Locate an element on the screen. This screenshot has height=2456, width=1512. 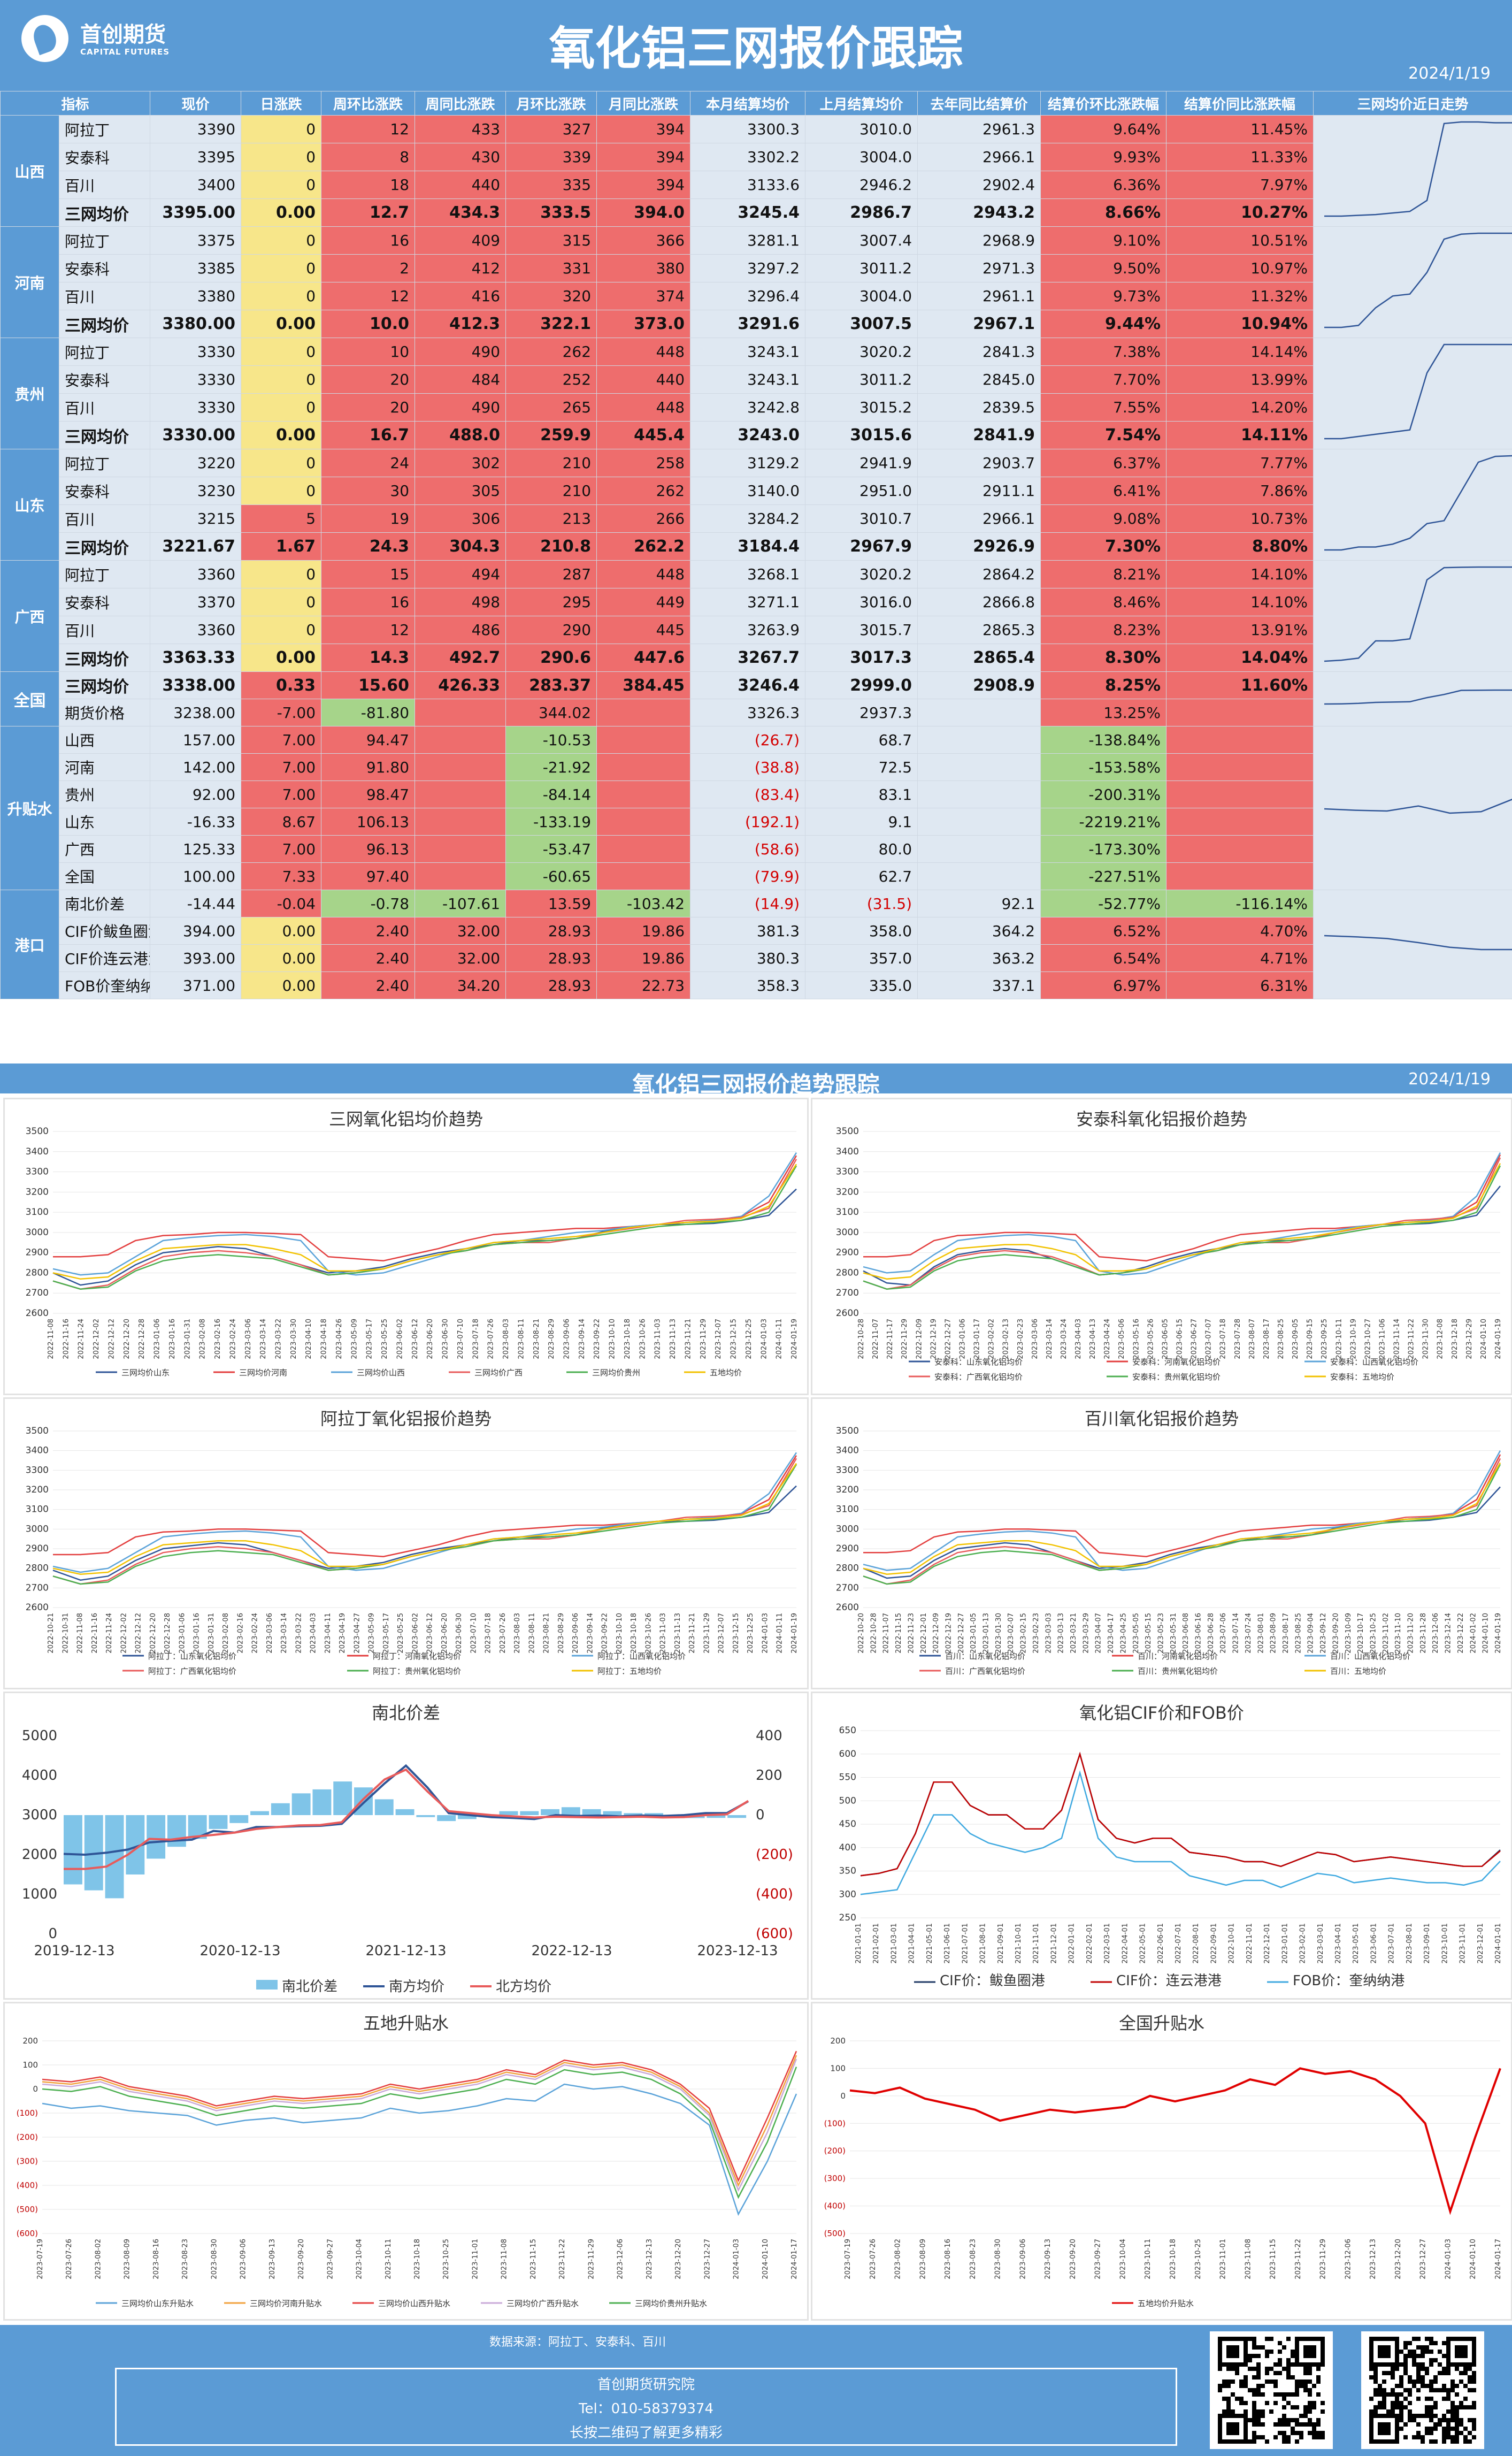
x-tick-label: 2023-08-03 is located at coordinates (517, 1633).